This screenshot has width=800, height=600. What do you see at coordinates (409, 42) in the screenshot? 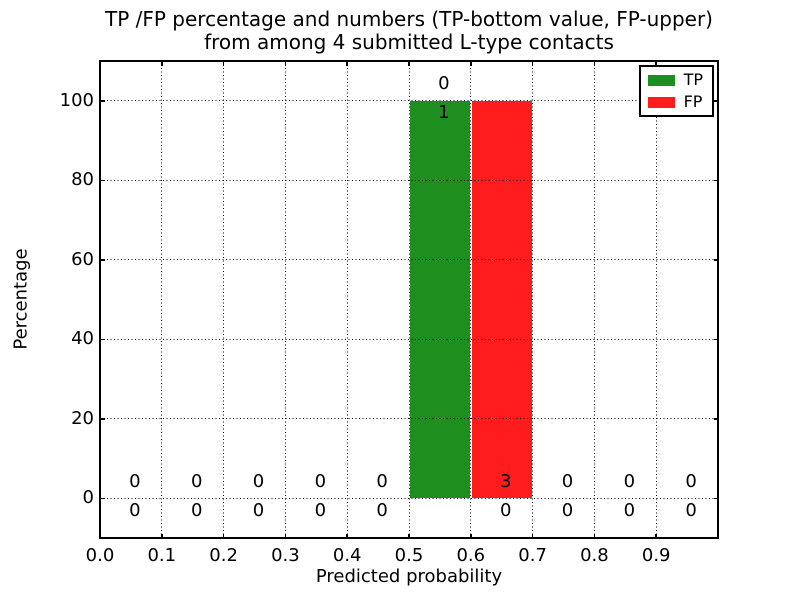
I see `chart-title-line2: from among 4 submitted L-type contacts` at bounding box center [409, 42].